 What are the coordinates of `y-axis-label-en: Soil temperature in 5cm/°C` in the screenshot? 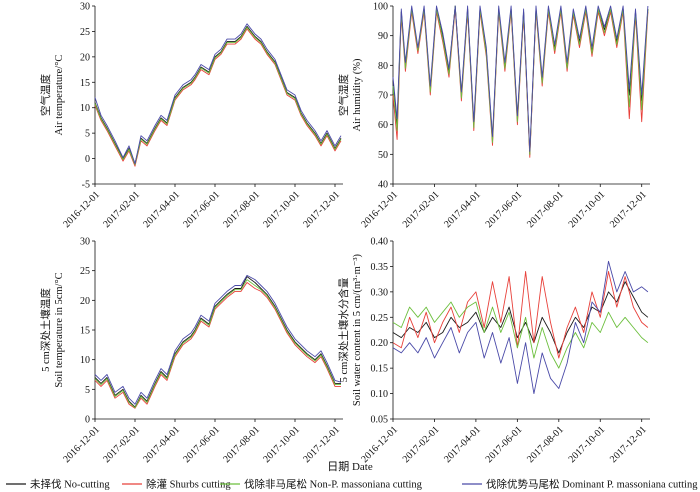 It's located at (59, 329).